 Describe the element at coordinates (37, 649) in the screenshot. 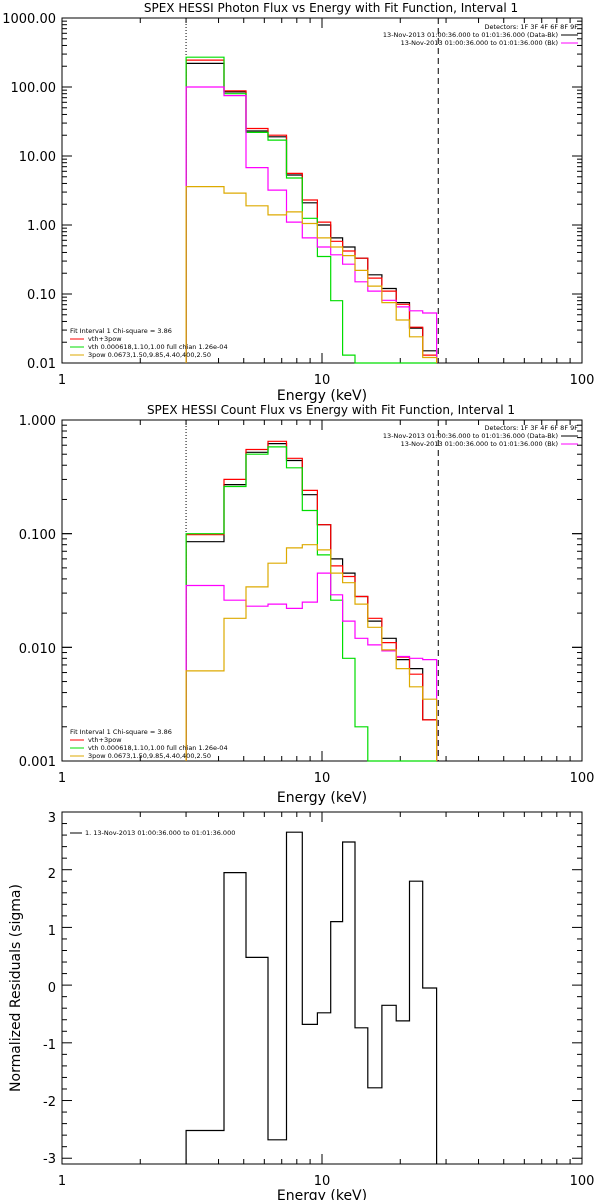

I see `count-y-tick: 0.010` at that location.